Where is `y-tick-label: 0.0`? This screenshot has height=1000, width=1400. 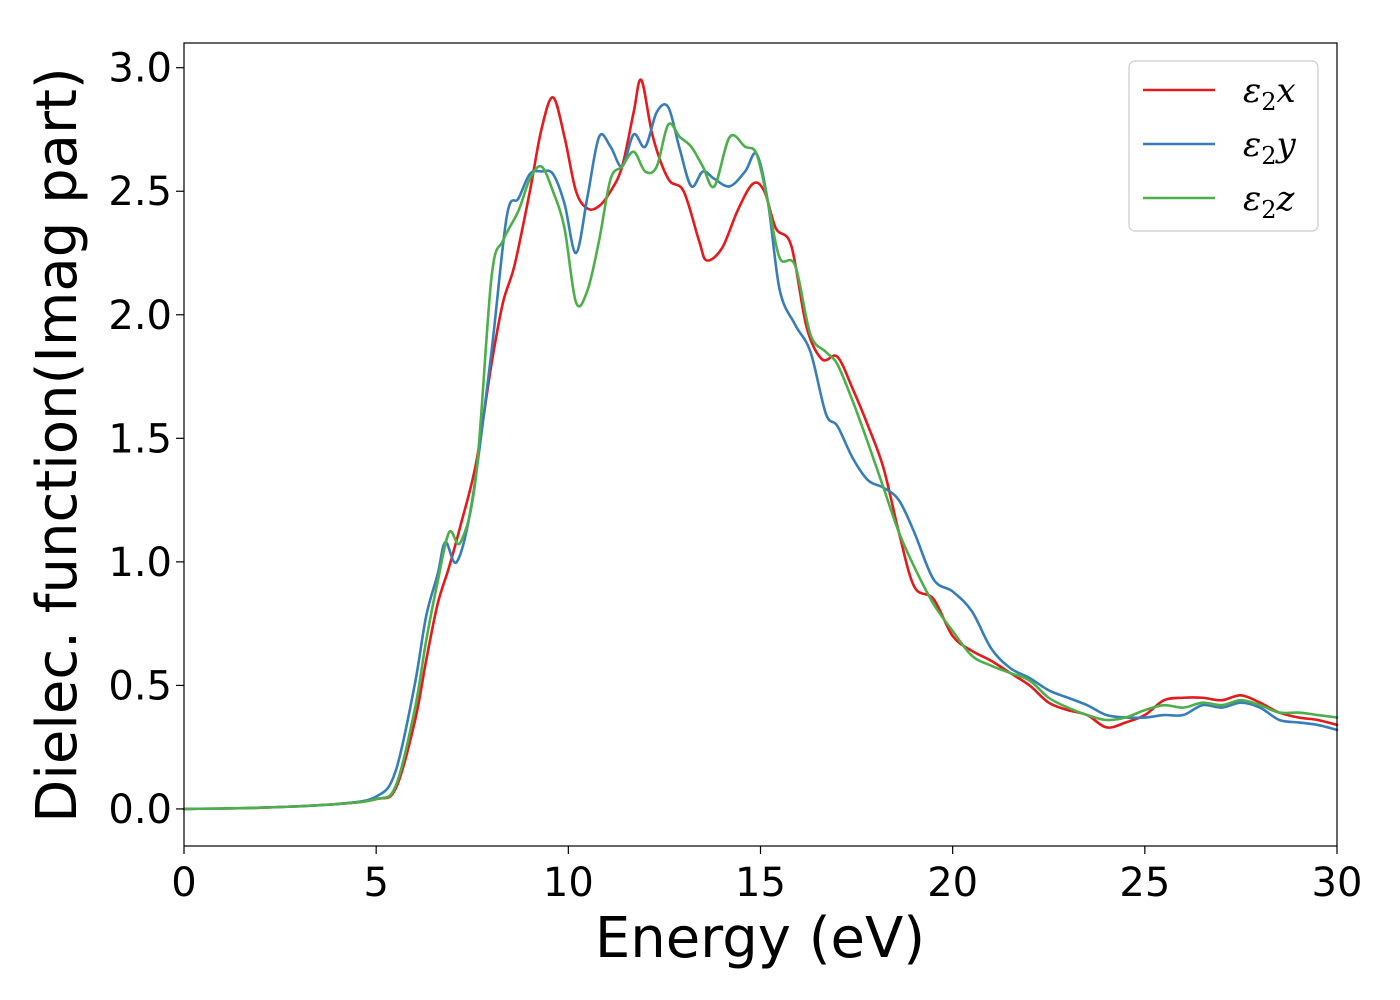
y-tick-label: 0.0 is located at coordinates (140, 810).